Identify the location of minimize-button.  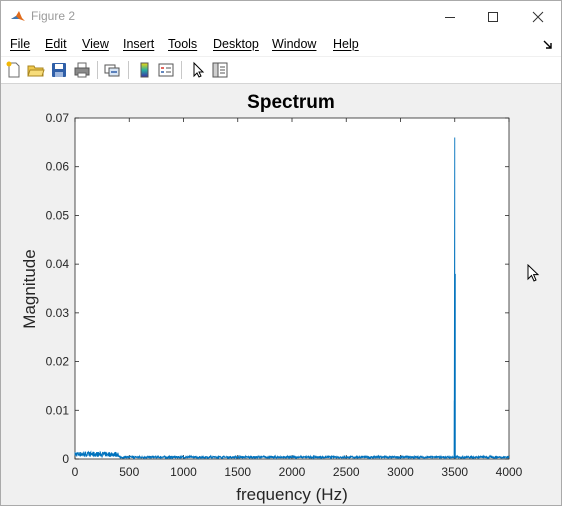
(450, 16).